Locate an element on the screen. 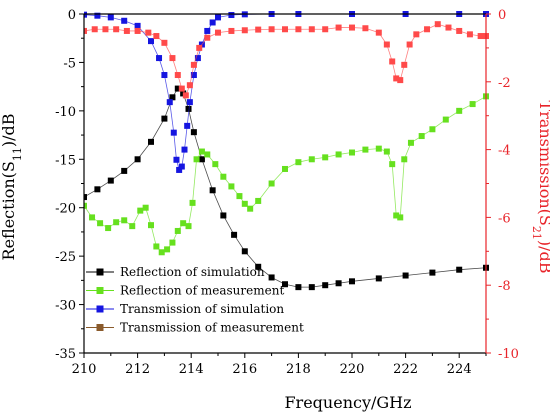 The height and width of the screenshot is (415, 550). y-right-tick-label: -6 is located at coordinates (504, 218).